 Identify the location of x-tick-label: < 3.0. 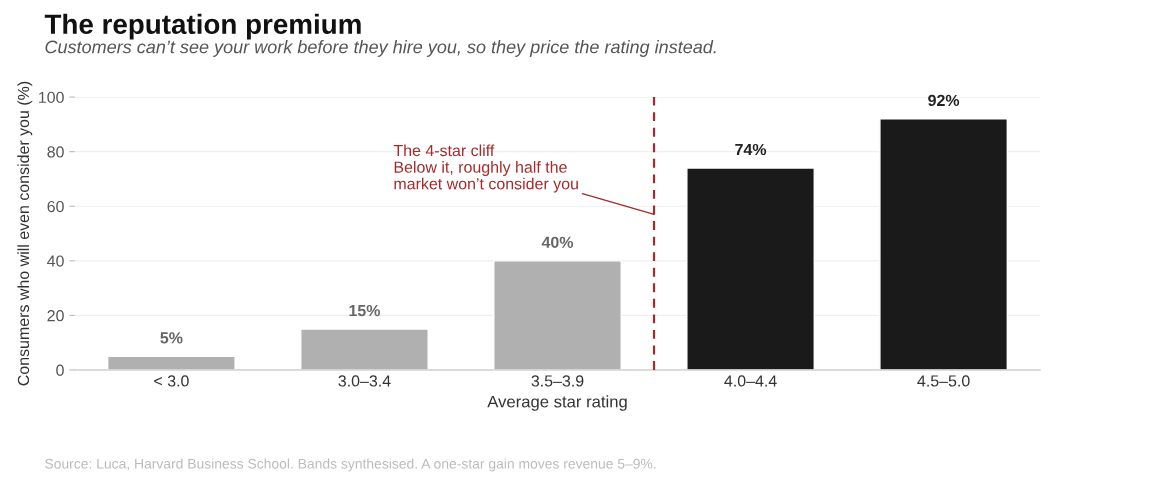
(171, 381).